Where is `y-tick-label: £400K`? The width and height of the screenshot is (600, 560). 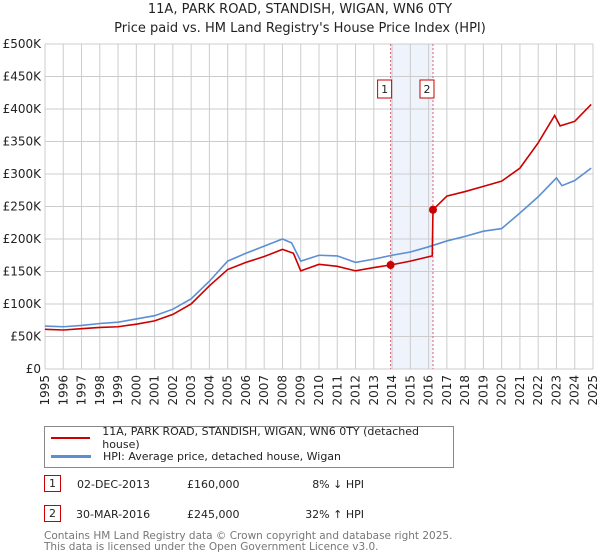 y-tick-label: £400K is located at coordinates (23, 109).